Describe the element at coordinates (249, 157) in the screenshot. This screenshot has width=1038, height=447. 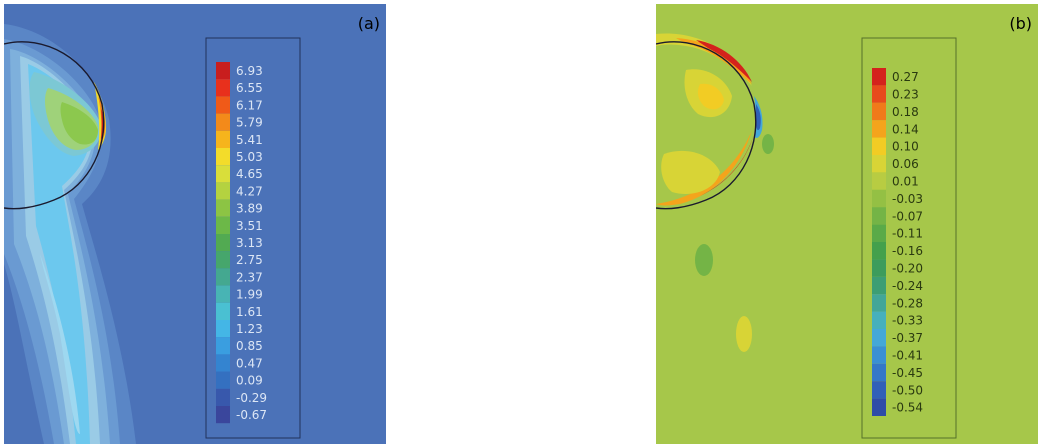
I see `legend-tick-label: 5.03` at that location.